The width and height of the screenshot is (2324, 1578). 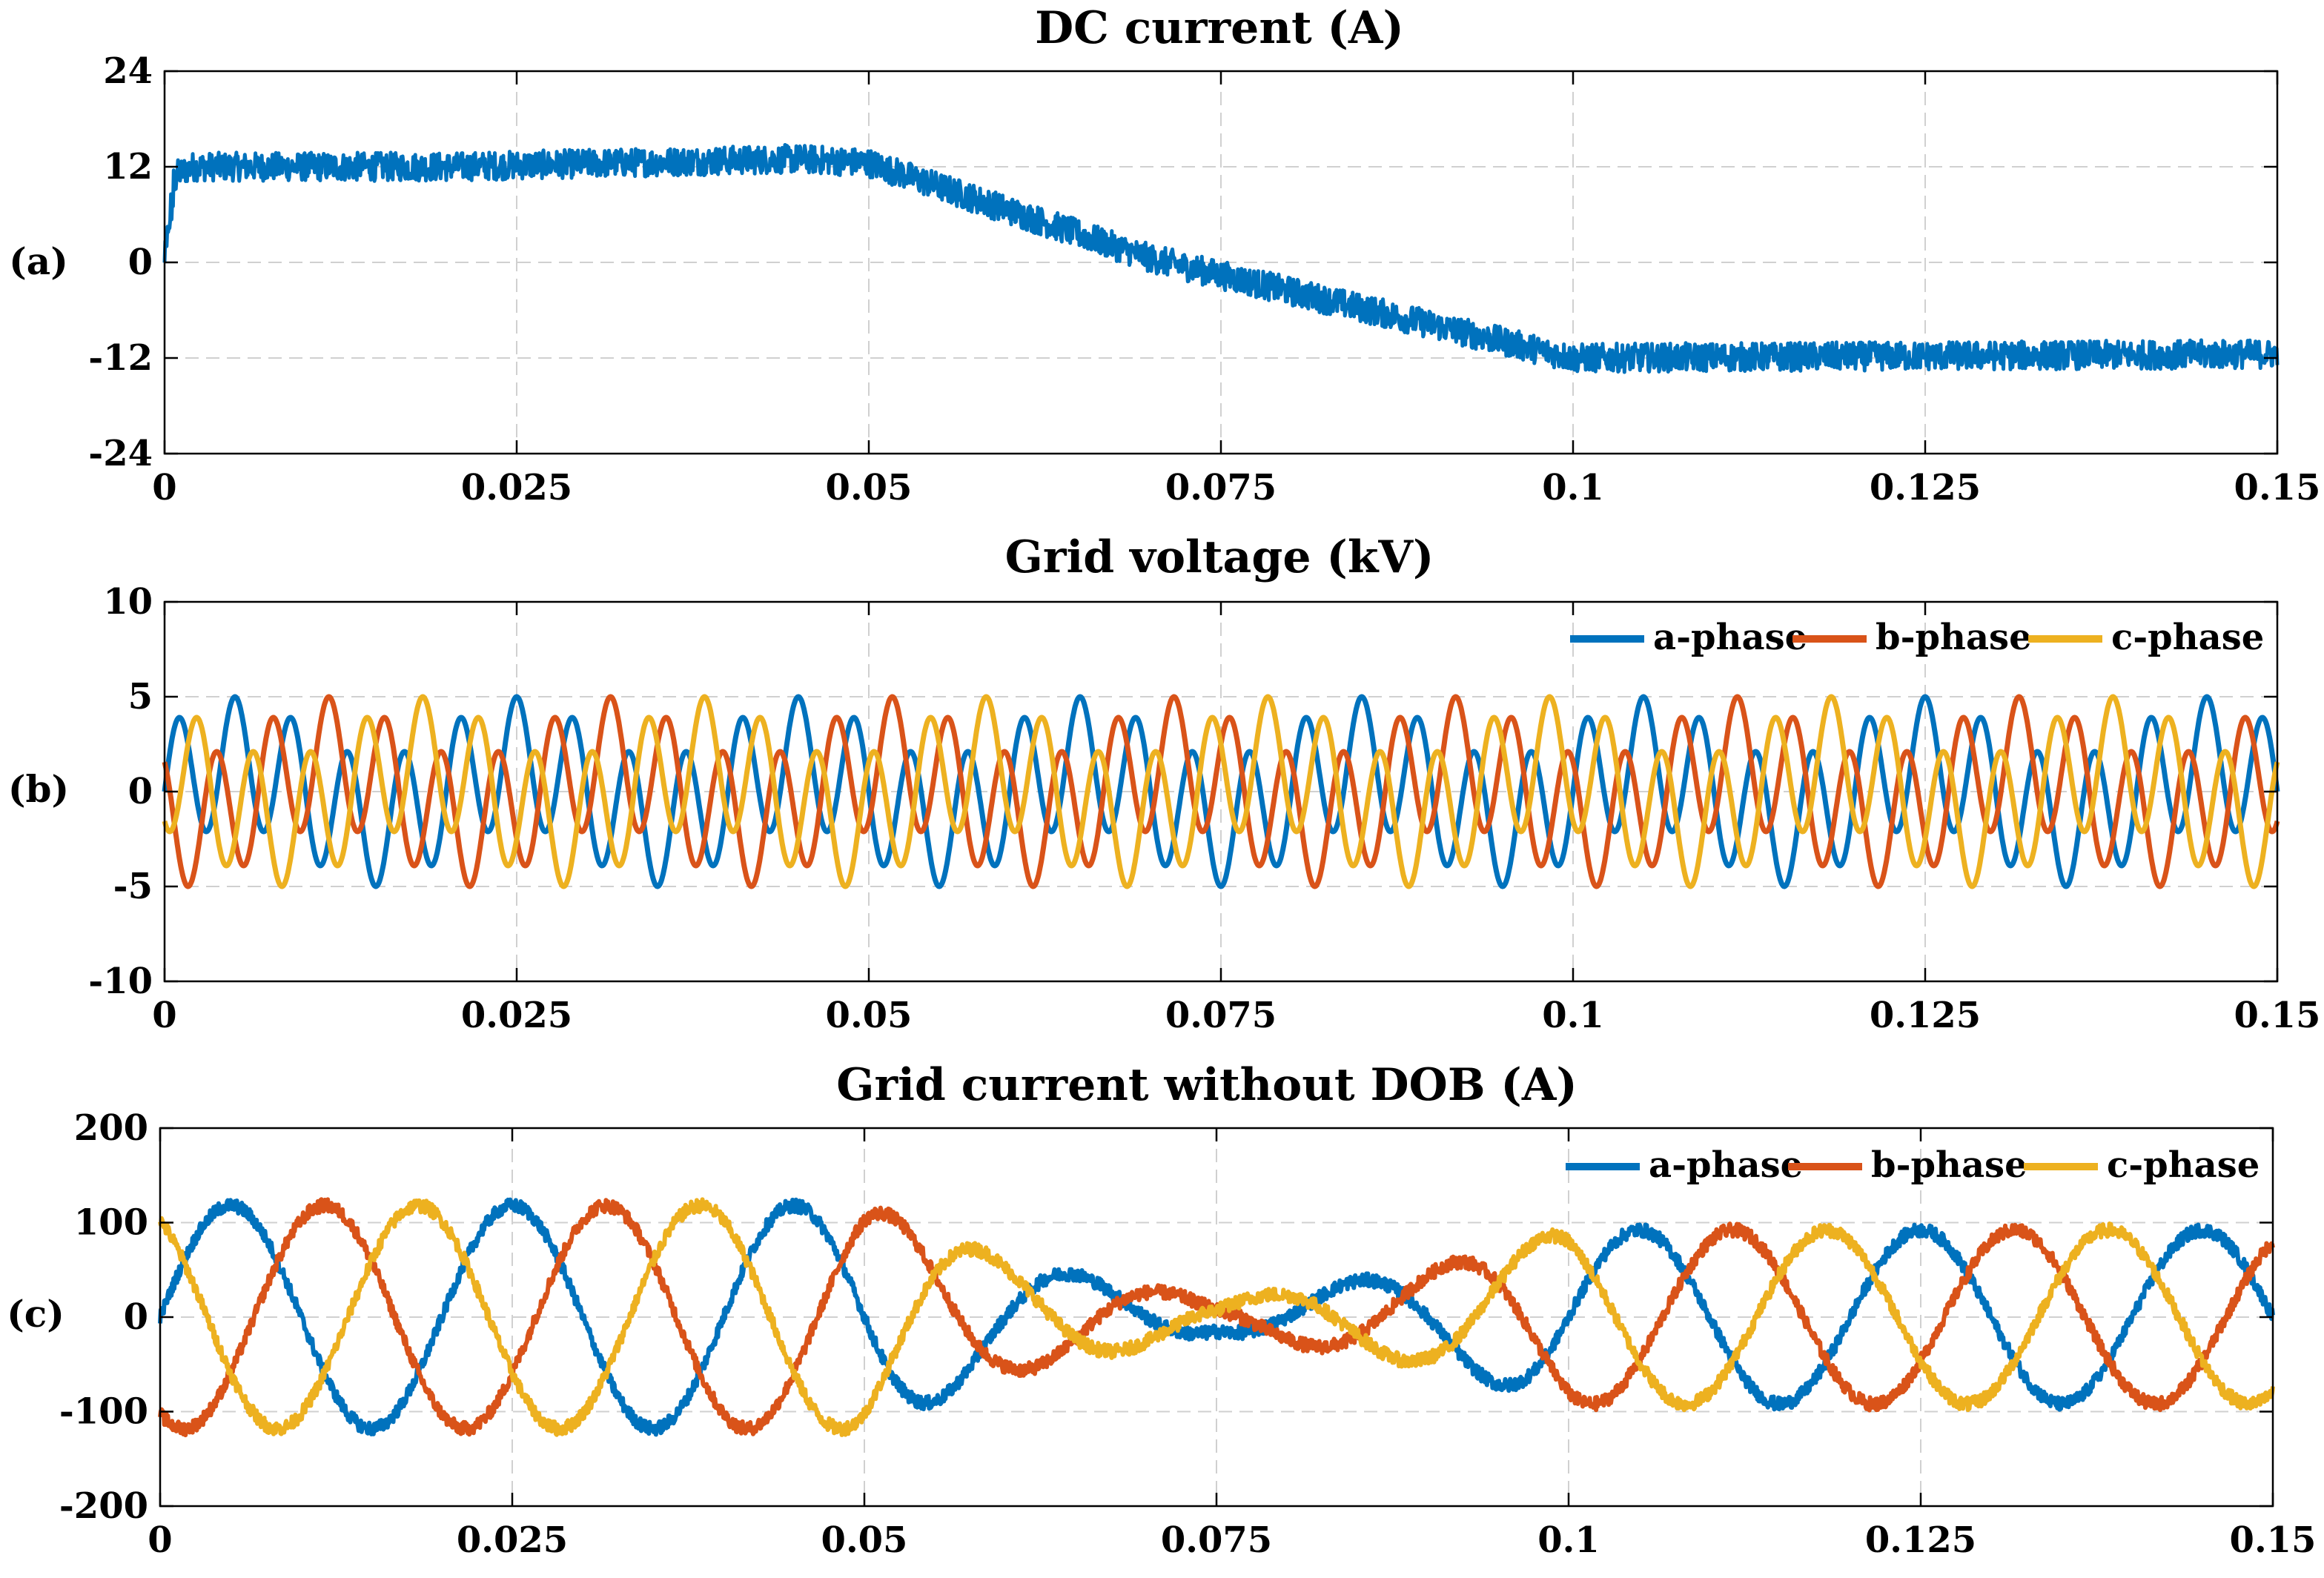 What do you see at coordinates (111, 1223) in the screenshot?
I see `y-tick-label: 100` at bounding box center [111, 1223].